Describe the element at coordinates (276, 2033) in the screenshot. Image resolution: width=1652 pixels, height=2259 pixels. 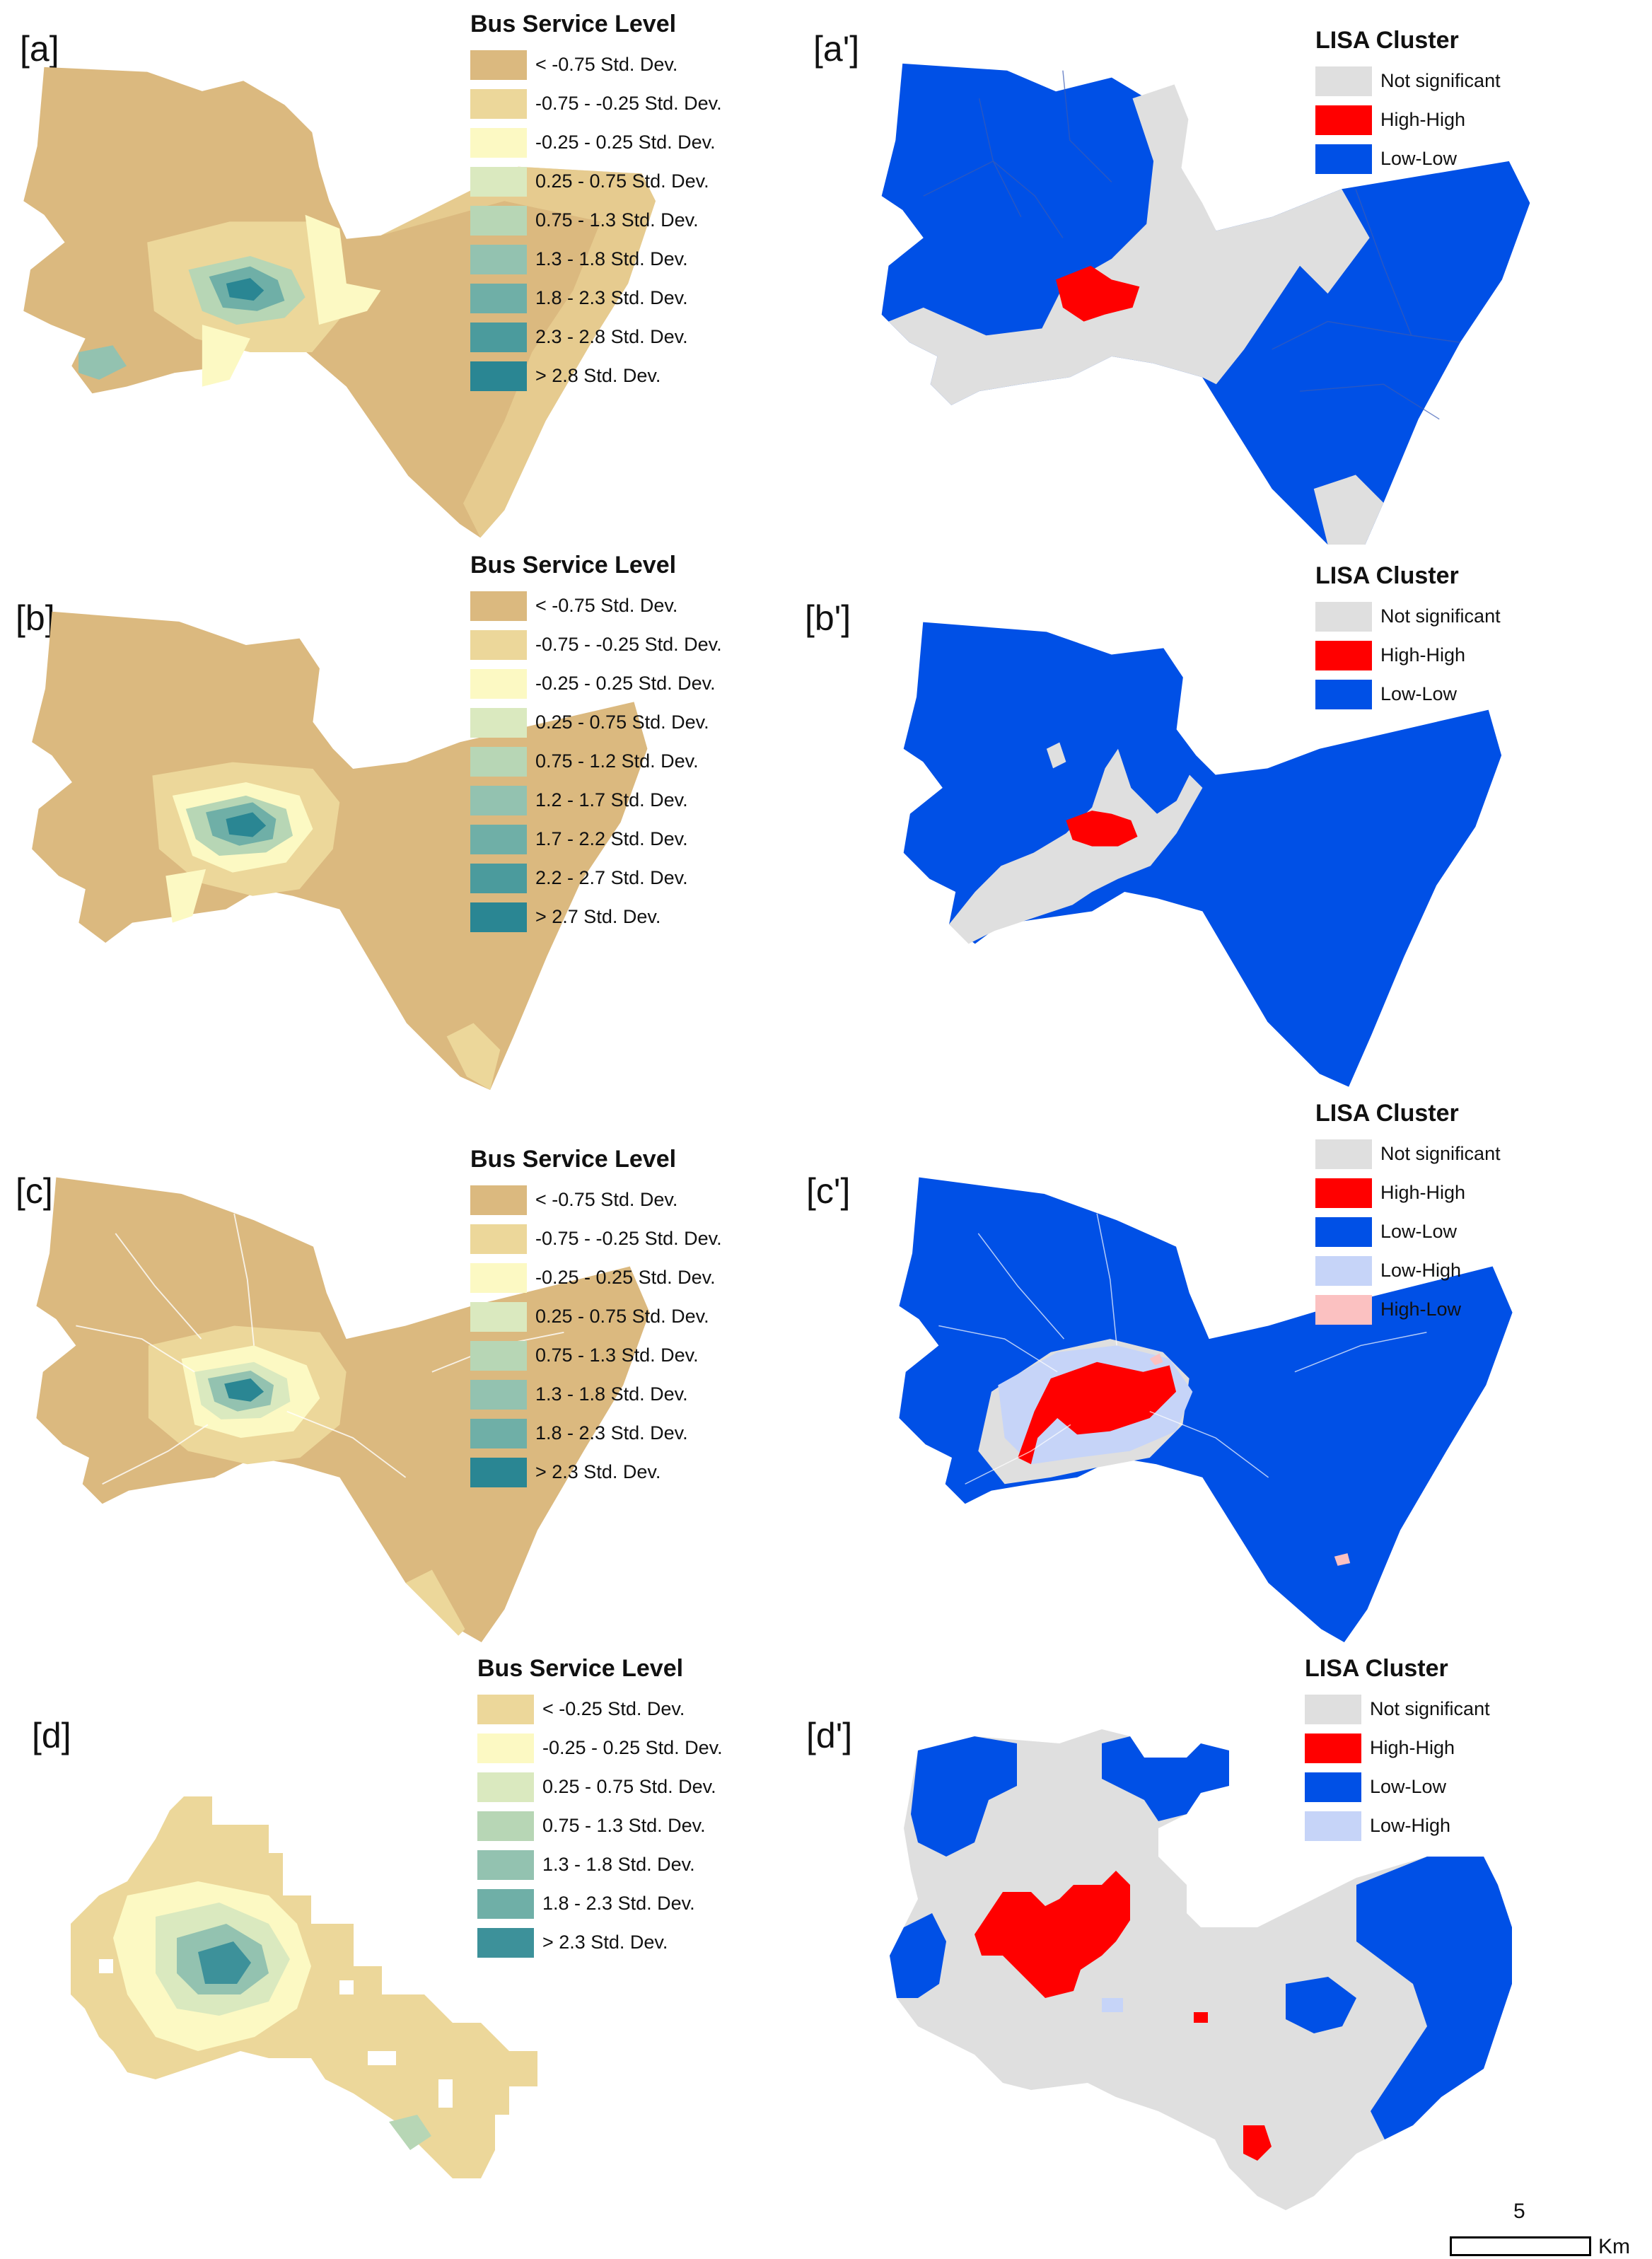
I see `map-d-grid-holes` at that location.